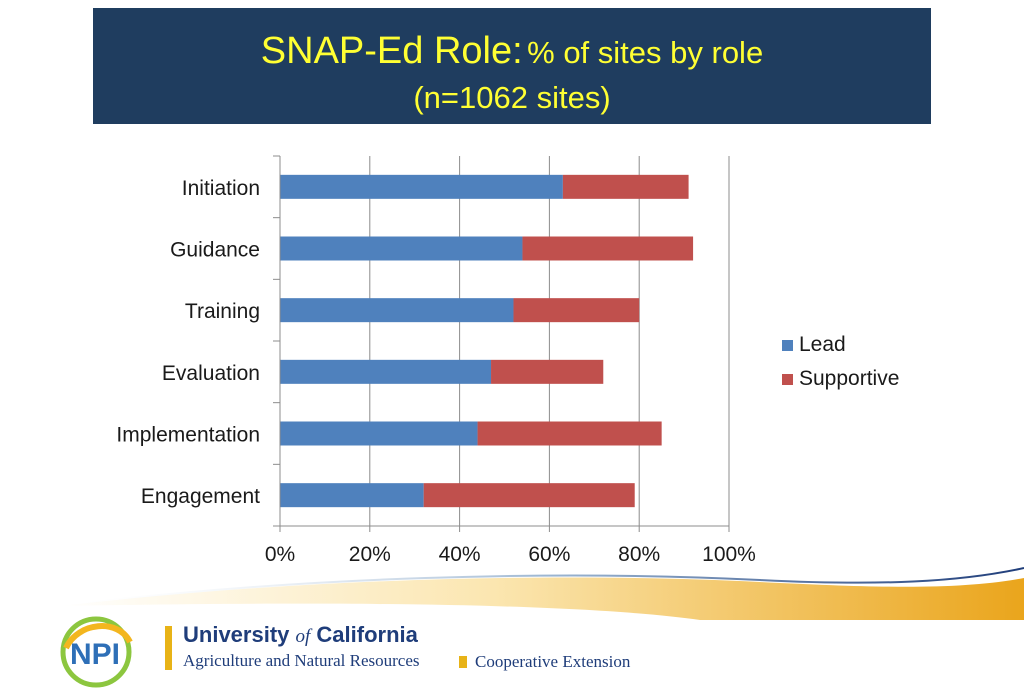 The height and width of the screenshot is (698, 1024). I want to click on legend-label-lead: Lead, so click(822, 344).